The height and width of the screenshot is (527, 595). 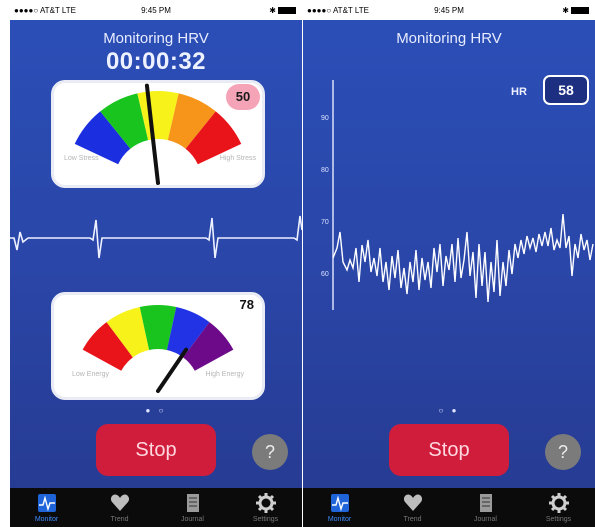 What do you see at coordinates (325, 274) in the screenshot?
I see `y-tick-label: 60` at bounding box center [325, 274].